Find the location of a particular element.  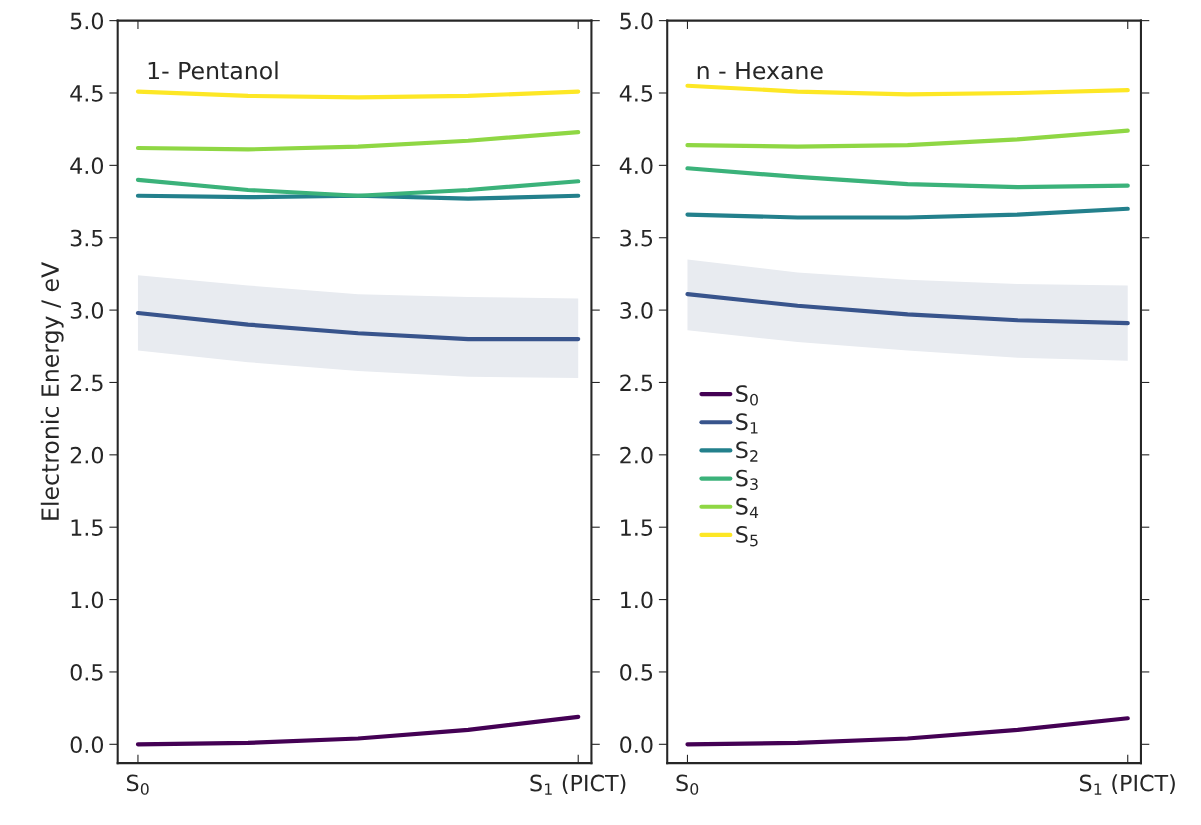

legend-label: S$_{0}$ is located at coordinates (747, 395).